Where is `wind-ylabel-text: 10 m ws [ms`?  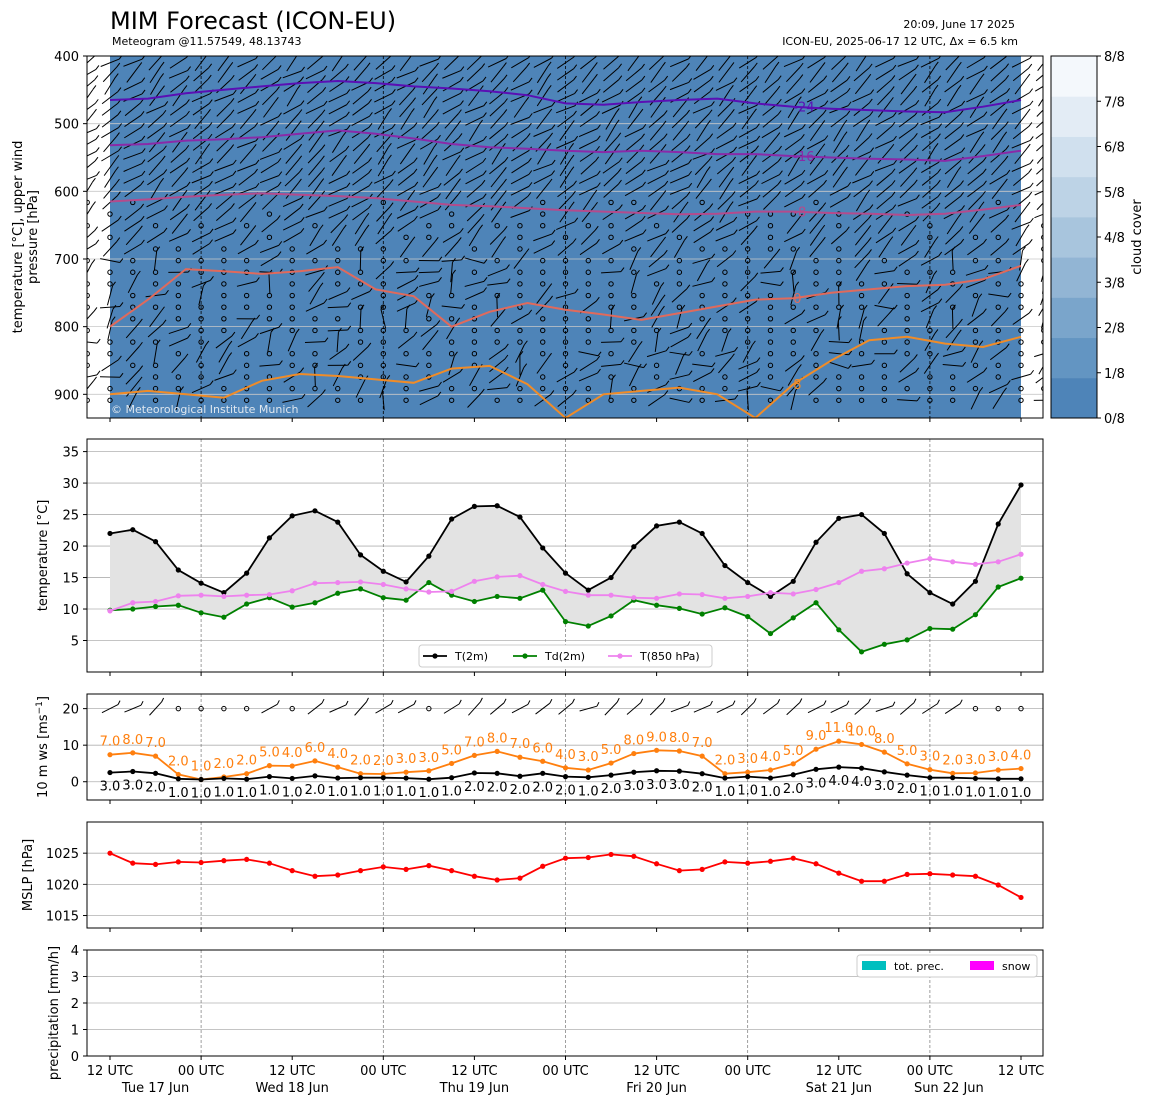
wind-ylabel-text: 10 m ws [ms is located at coordinates (43, 756).